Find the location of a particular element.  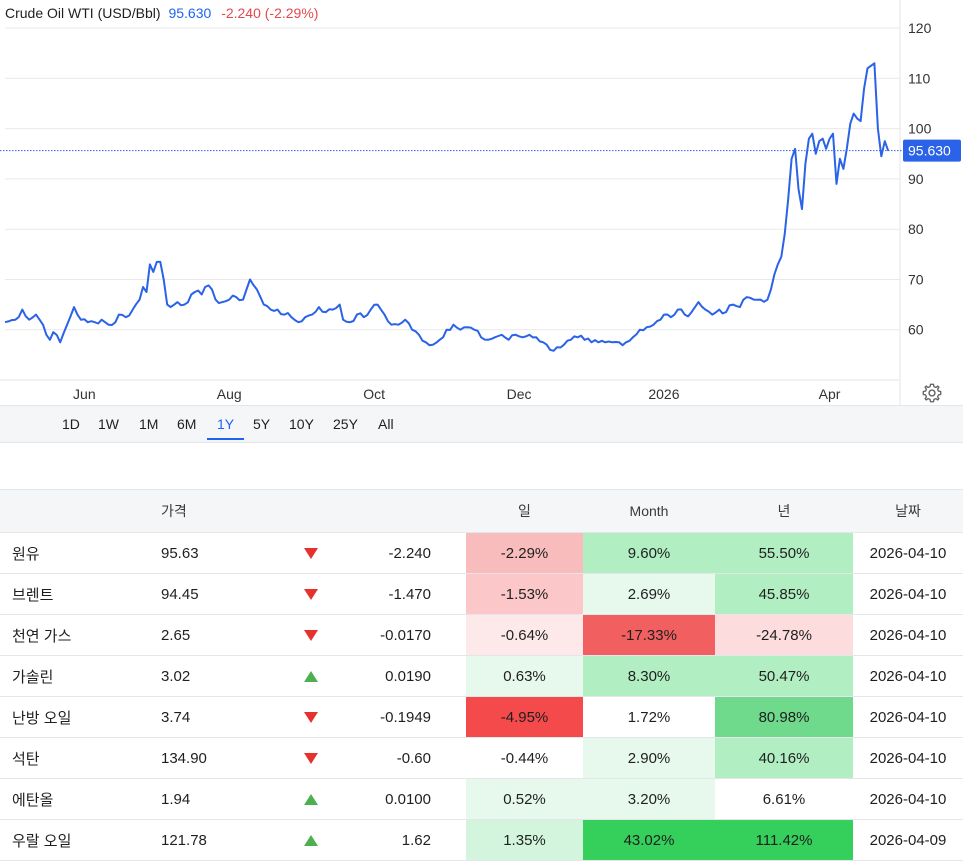

month-percent: 2.90% is located at coordinates (649, 758).